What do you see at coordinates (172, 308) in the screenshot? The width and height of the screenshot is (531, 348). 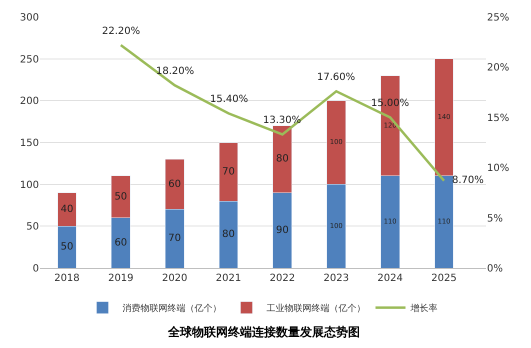 I see `legend-label: 消费物联网终端（亿个）` at bounding box center [172, 308].